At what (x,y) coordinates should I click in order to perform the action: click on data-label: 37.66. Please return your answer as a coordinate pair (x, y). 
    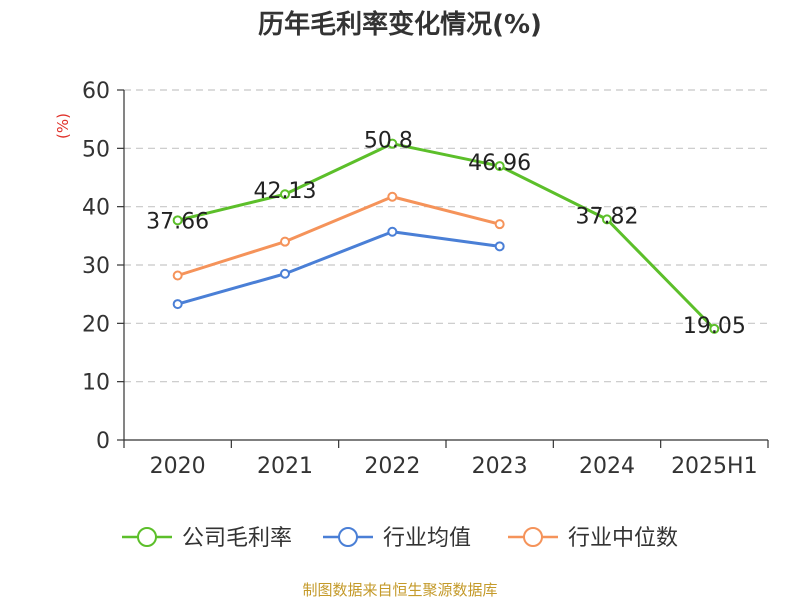
    Looking at the image, I should click on (177, 221).